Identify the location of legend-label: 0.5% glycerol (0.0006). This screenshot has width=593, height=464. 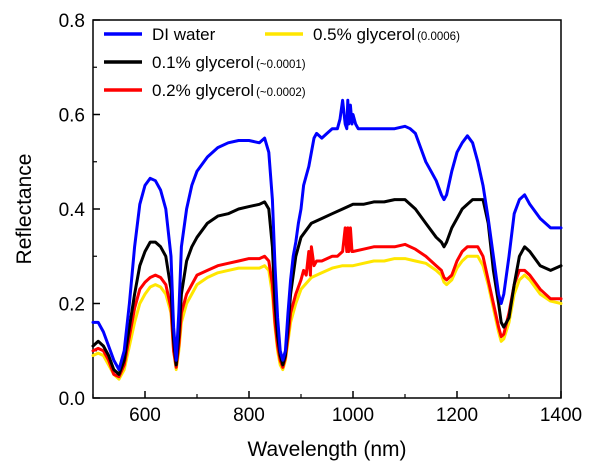
(386, 34).